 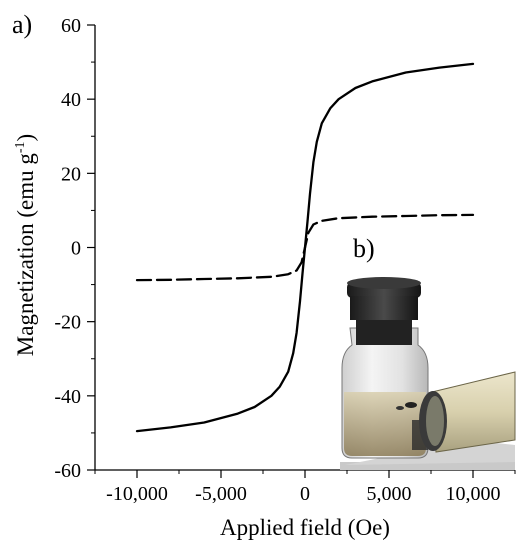 What do you see at coordinates (389, 494) in the screenshot?
I see `x-tick-label: 5,000` at bounding box center [389, 494].